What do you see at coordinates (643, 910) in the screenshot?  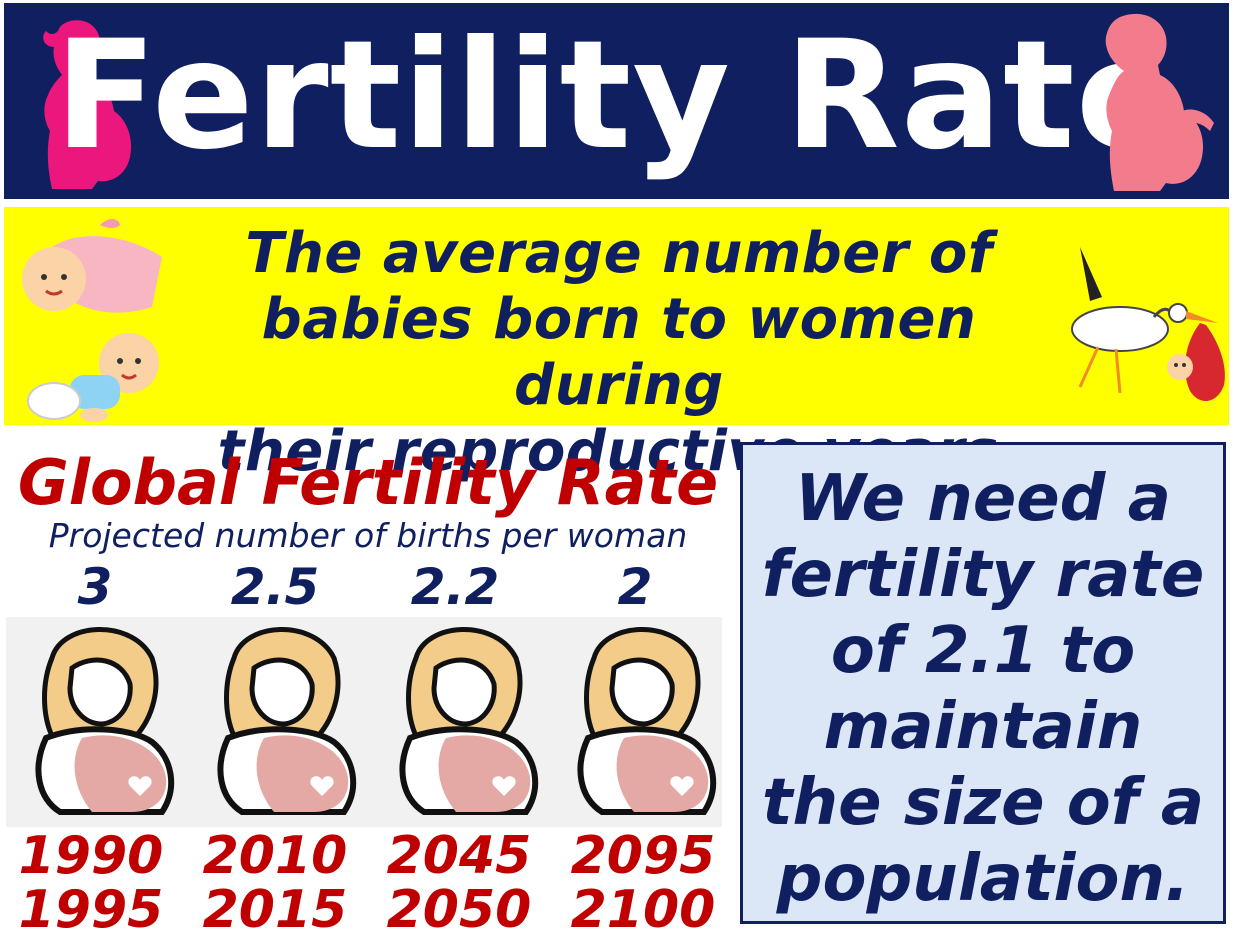 I see `period-end-year: 2100` at bounding box center [643, 910].